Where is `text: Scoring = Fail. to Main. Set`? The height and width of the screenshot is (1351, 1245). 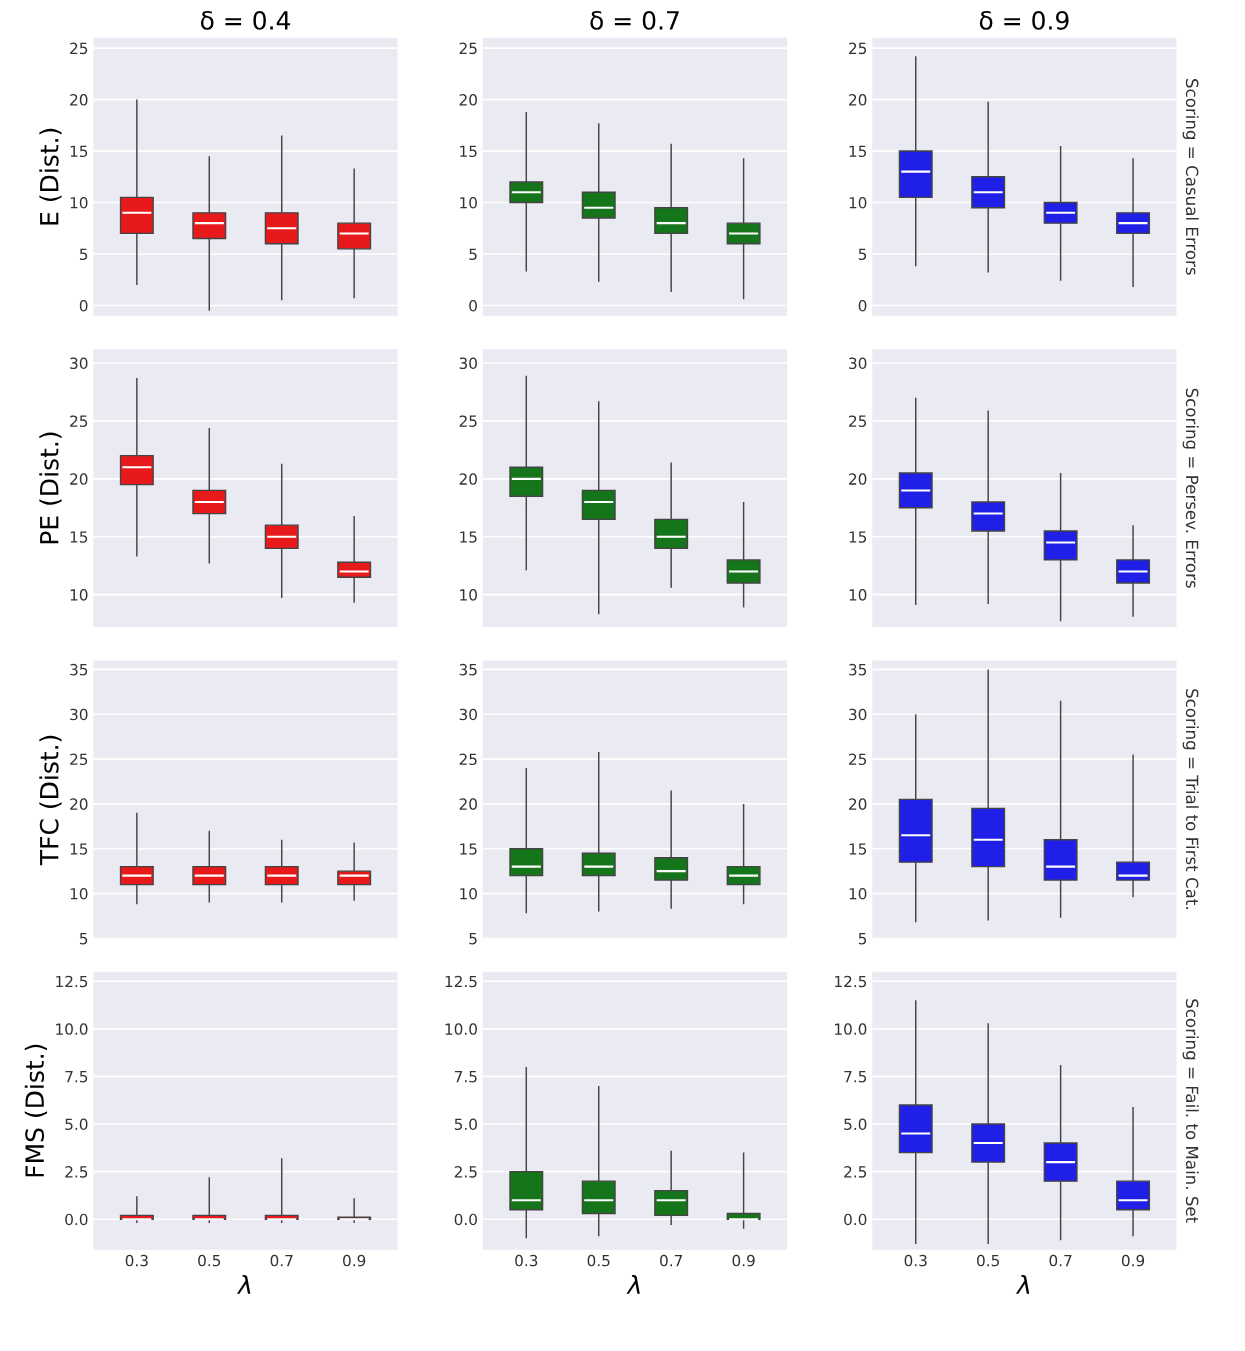 text: Scoring = Fail. to Main. Set is located at coordinates (1190, 1111).